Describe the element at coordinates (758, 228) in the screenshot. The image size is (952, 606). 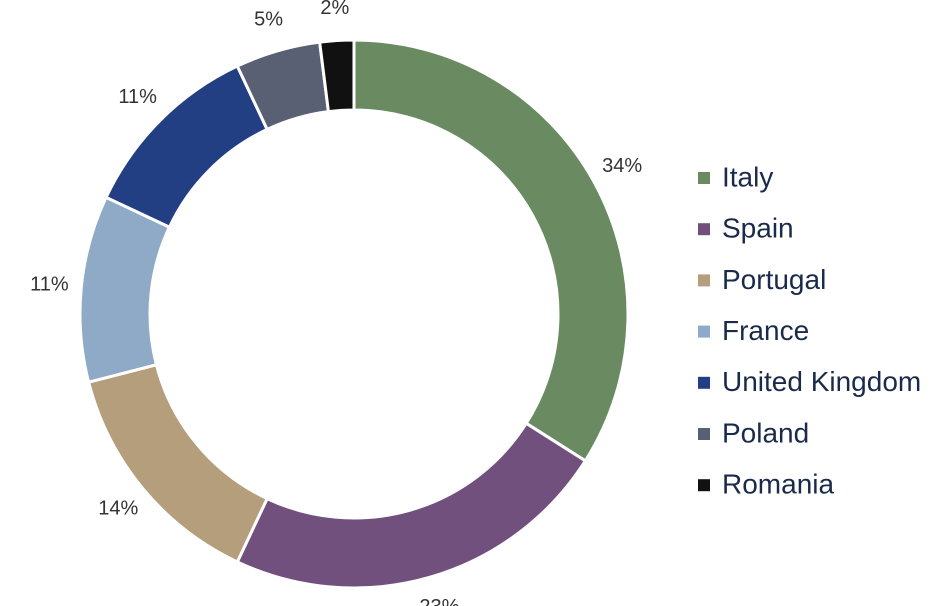
I see `legend-label: Spain` at that location.